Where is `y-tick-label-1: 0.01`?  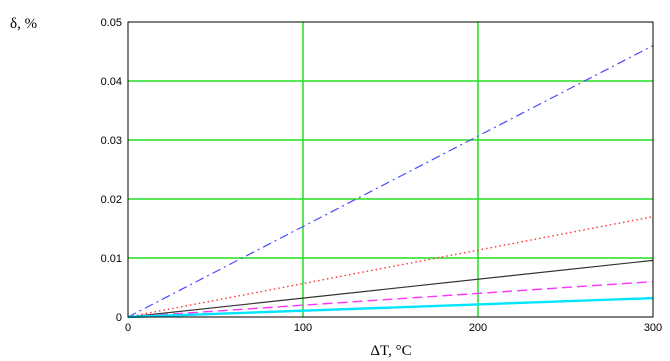
y-tick-label-1: 0.01 is located at coordinates (111, 259).